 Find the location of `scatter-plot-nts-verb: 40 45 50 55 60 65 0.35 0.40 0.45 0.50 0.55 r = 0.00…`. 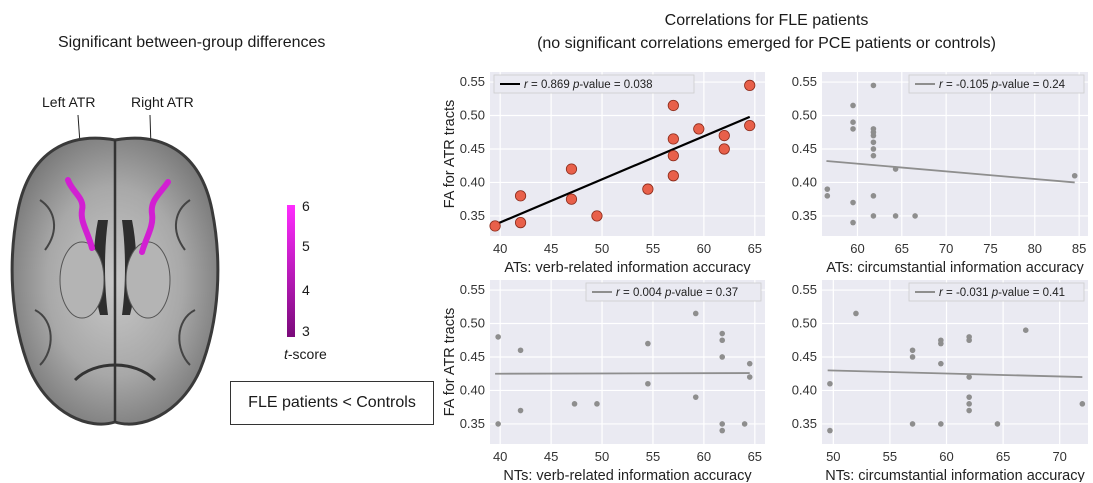

scatter-plot-nts-verb: 40 45 50 55 60 65 0.35 0.40 0.45 0.50 0.55 r = 0.00… is located at coordinates (603, 381).